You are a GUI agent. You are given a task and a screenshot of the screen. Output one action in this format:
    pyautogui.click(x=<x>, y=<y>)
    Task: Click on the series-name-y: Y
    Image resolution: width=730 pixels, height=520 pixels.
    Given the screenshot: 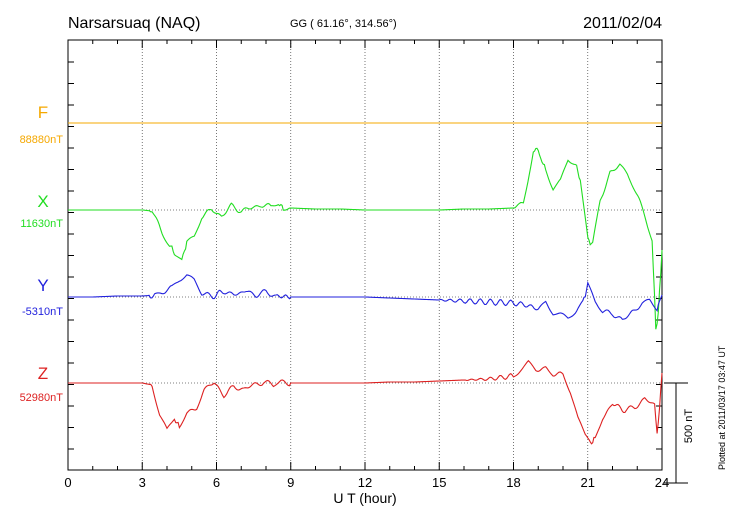 What is the action you would take?
    pyautogui.click(x=42, y=285)
    